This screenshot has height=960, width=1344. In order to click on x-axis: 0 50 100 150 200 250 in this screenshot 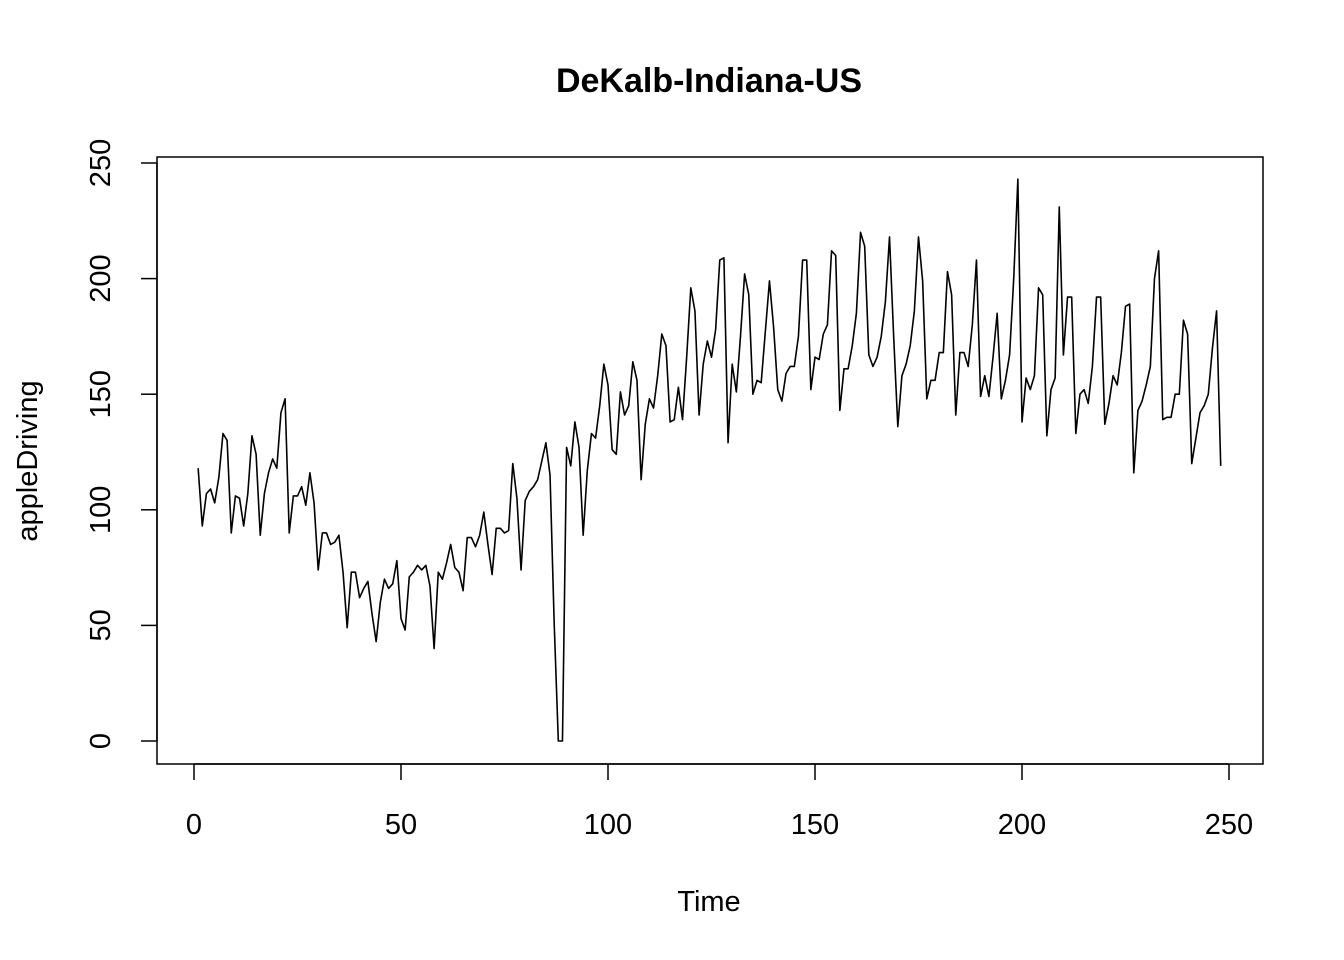, I will do `click(719, 802)`.